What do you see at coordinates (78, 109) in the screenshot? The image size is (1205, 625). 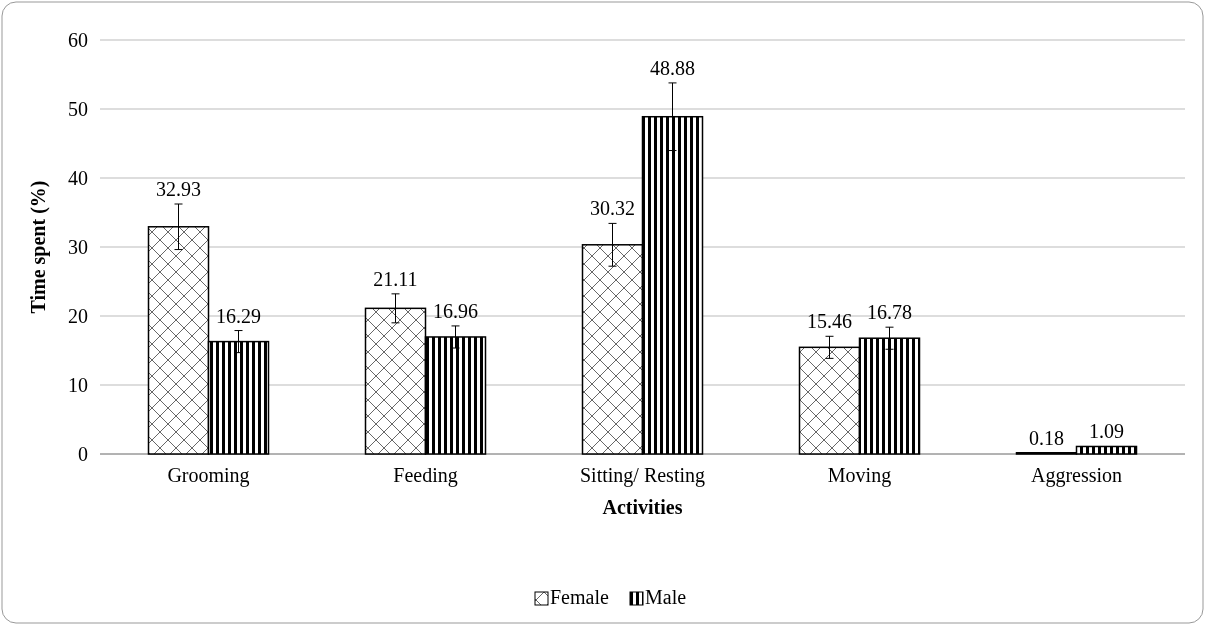 I see `y-tick-label: 50` at bounding box center [78, 109].